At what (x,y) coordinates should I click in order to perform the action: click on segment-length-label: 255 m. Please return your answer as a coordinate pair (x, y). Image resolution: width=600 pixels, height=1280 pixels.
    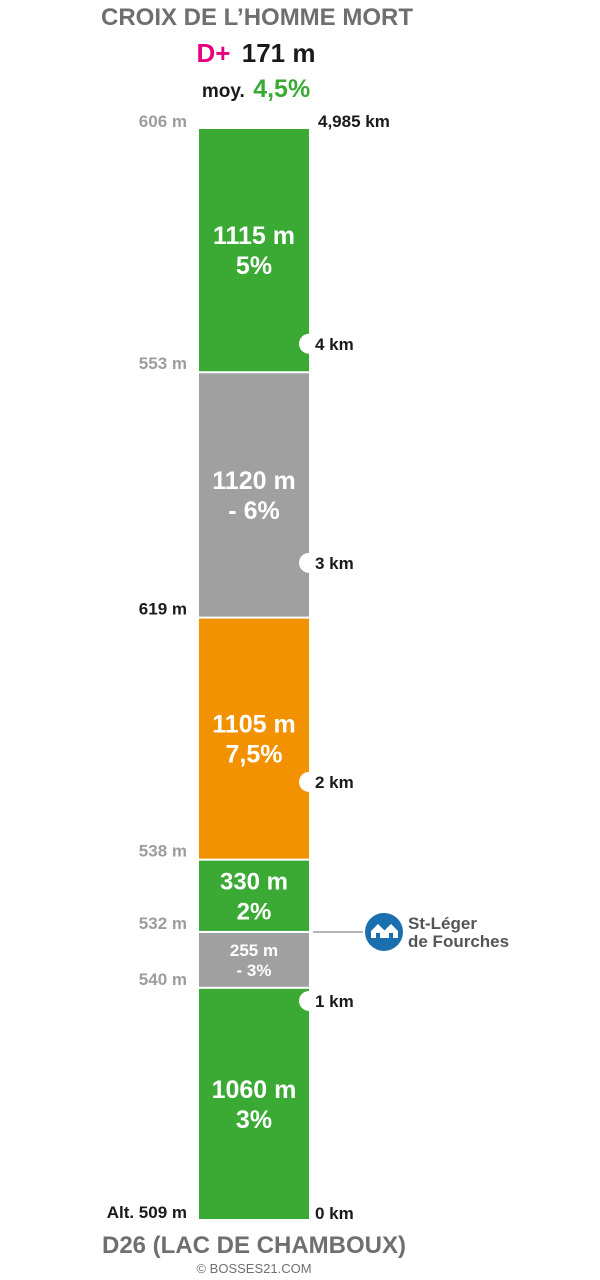
    Looking at the image, I should click on (254, 950).